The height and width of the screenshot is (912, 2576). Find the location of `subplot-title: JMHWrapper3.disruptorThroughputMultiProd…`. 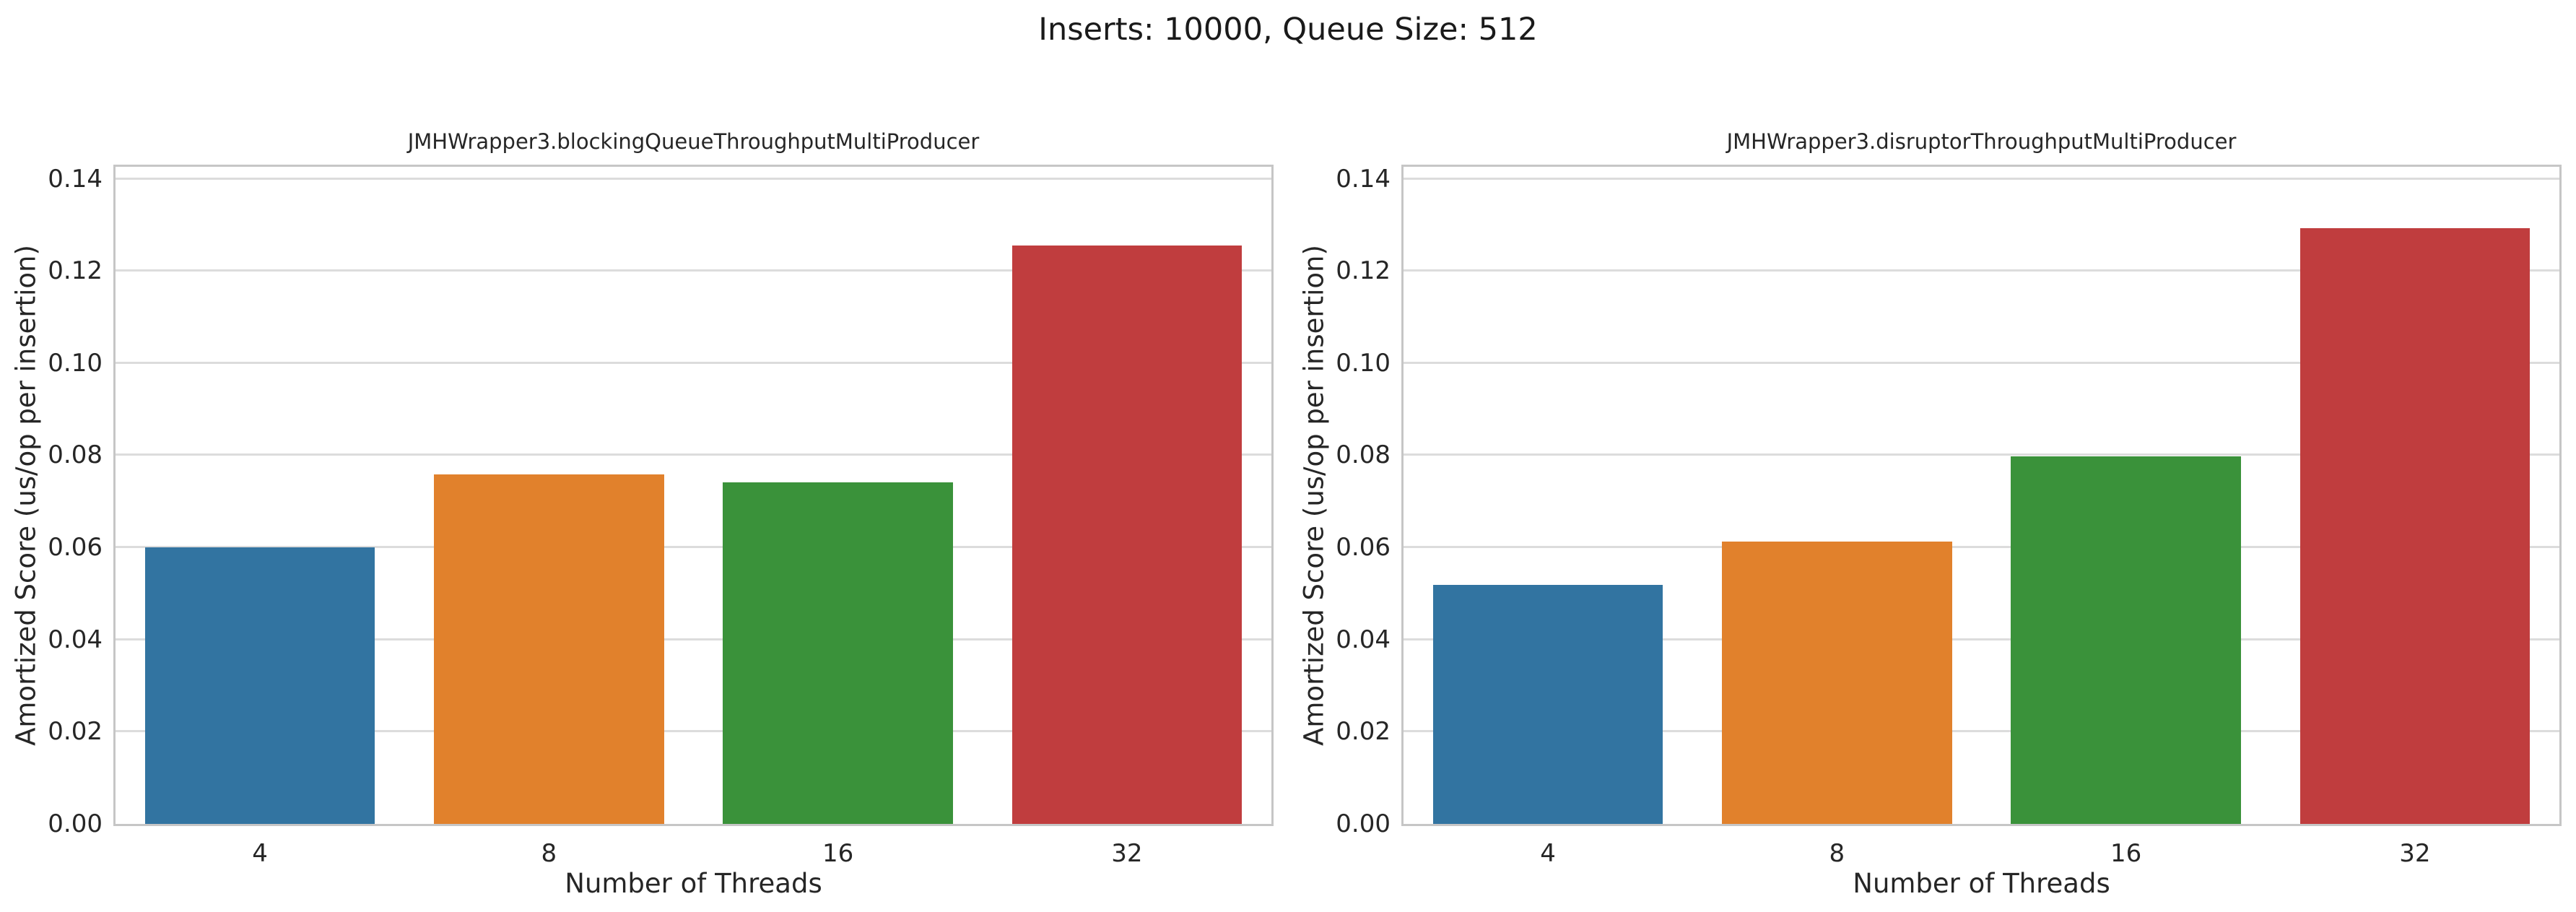

subplot-title: JMHWrapper3.disruptorThroughputMultiProd… is located at coordinates (1981, 141).